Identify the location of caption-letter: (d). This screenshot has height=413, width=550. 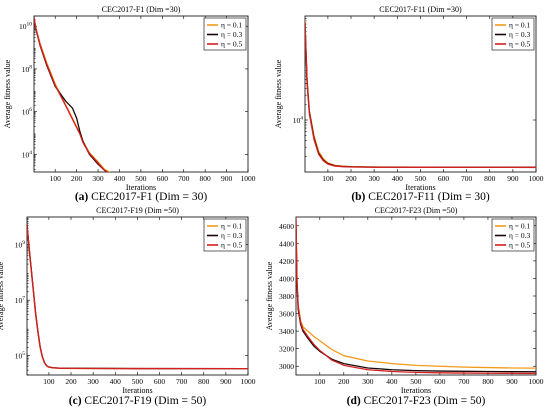
(354, 401).